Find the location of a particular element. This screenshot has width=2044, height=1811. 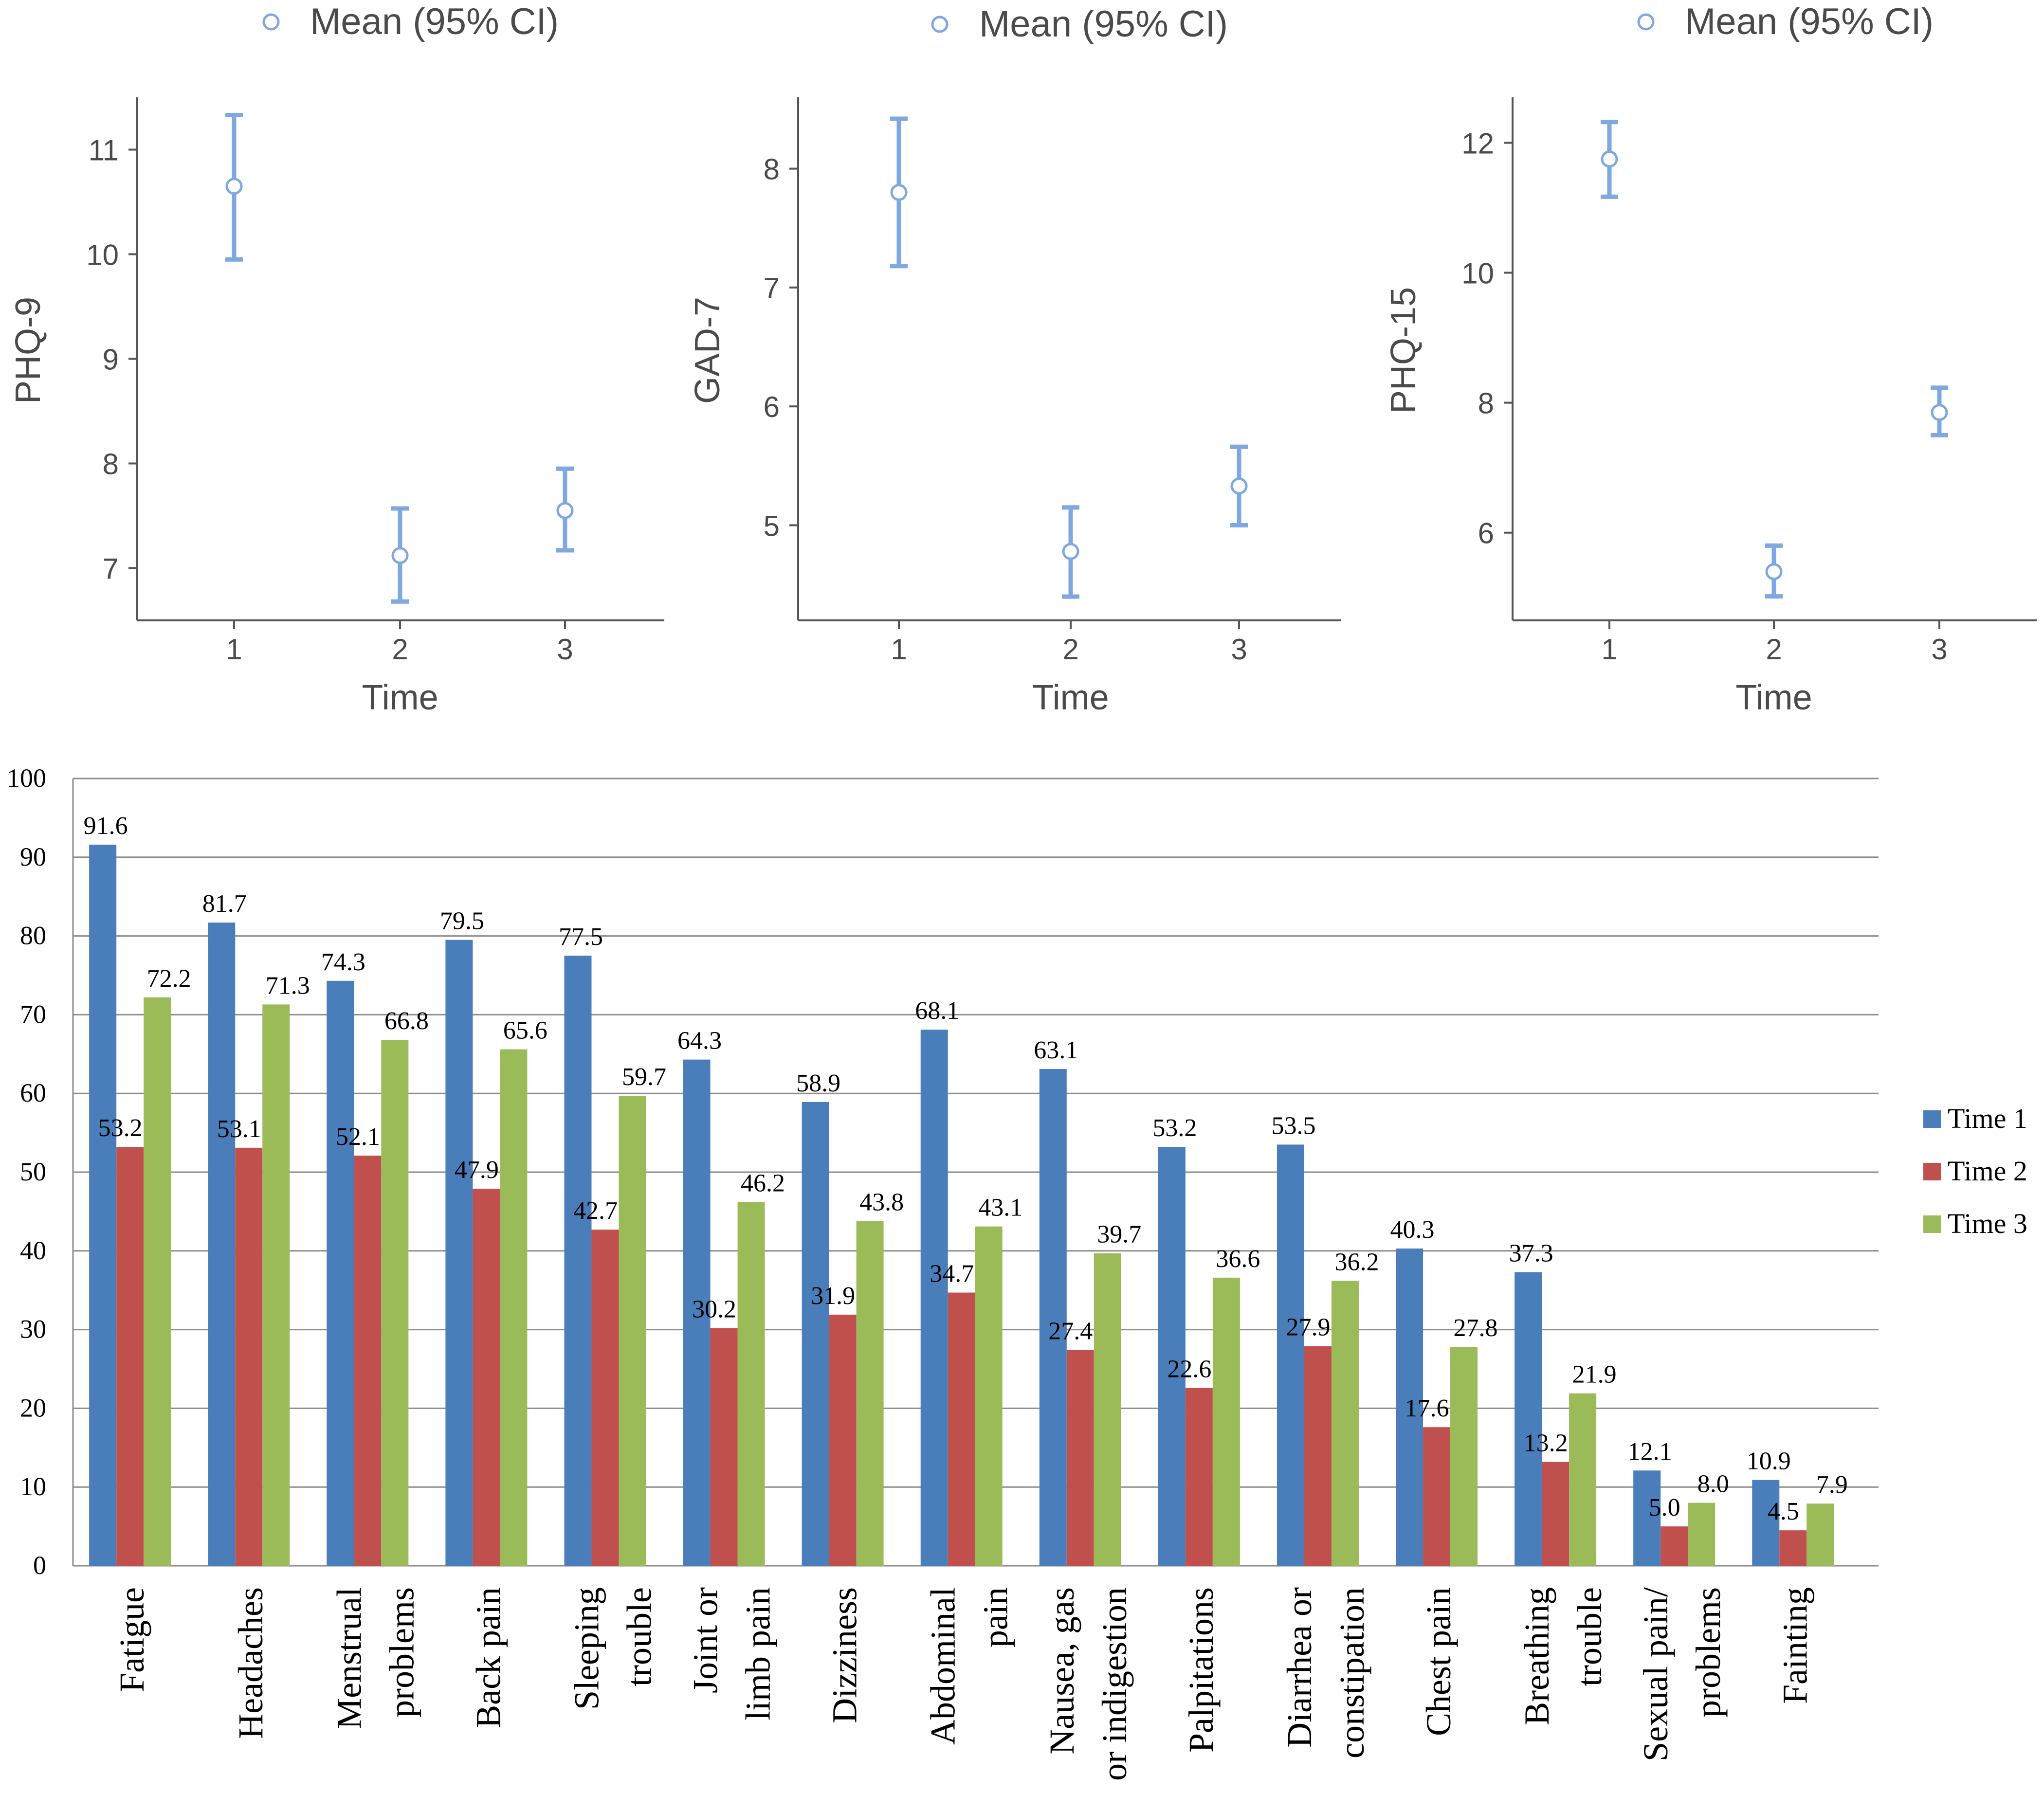

bar-group-joint-or-limb-pain: 64.3 30.2 46.2 Joint or limb pain is located at coordinates (731, 1373).